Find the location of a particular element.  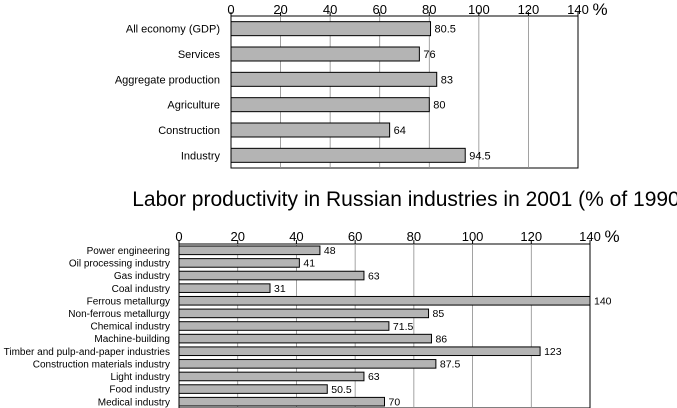

category-label: Agriculture is located at coordinates (193, 106).